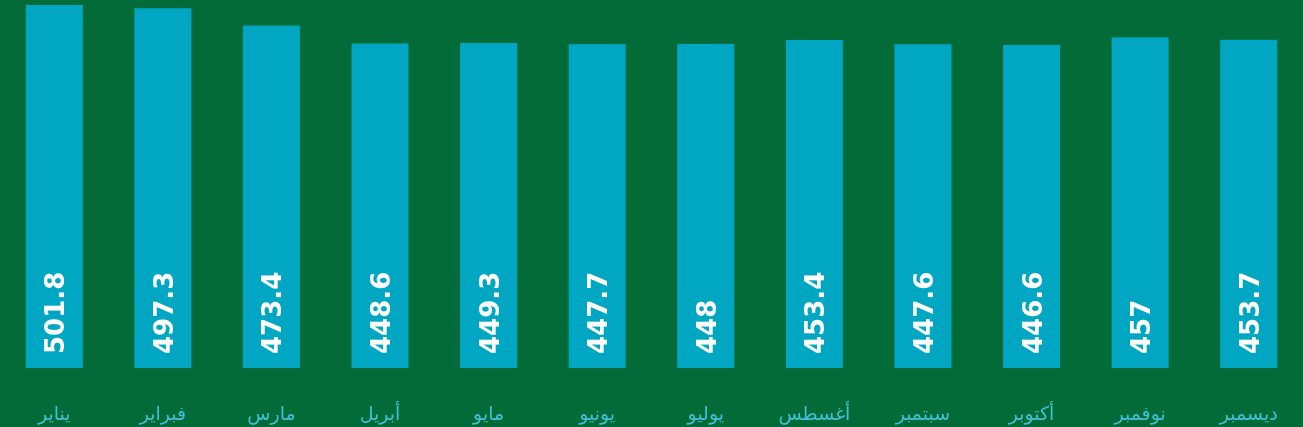 The image size is (1303, 427). Describe the element at coordinates (922, 413) in the screenshot. I see `x-tick-label: سبتمبر` at that location.